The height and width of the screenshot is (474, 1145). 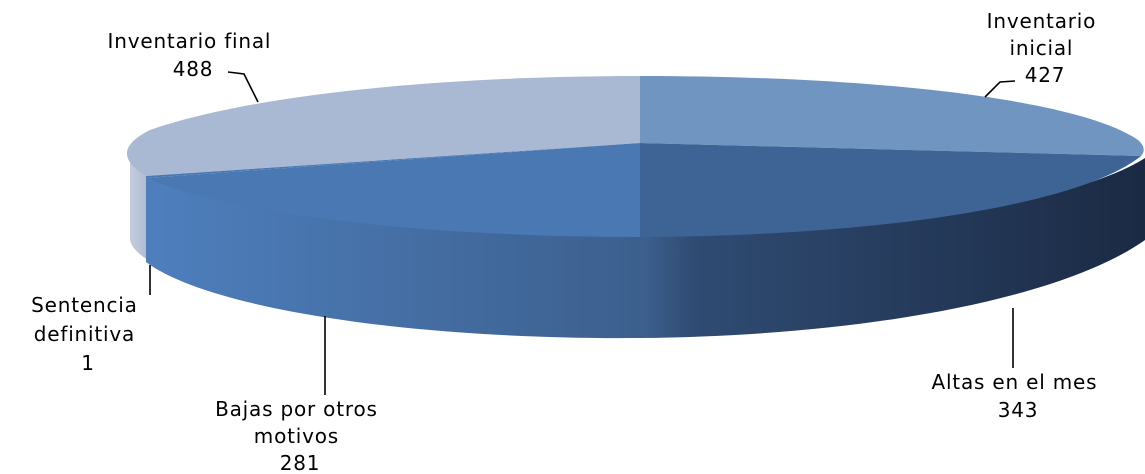 I want to click on slice-bajas-por-otros-motivos, so click(x=393, y=190).